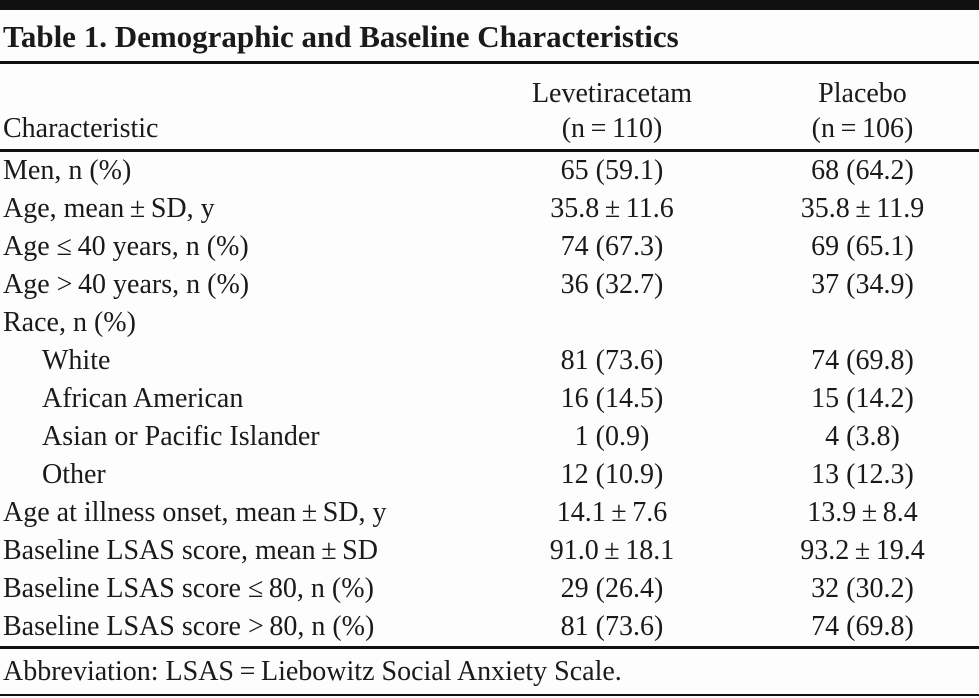  I want to click on levetiracetam-value: 29 (26.4), so click(612, 588).